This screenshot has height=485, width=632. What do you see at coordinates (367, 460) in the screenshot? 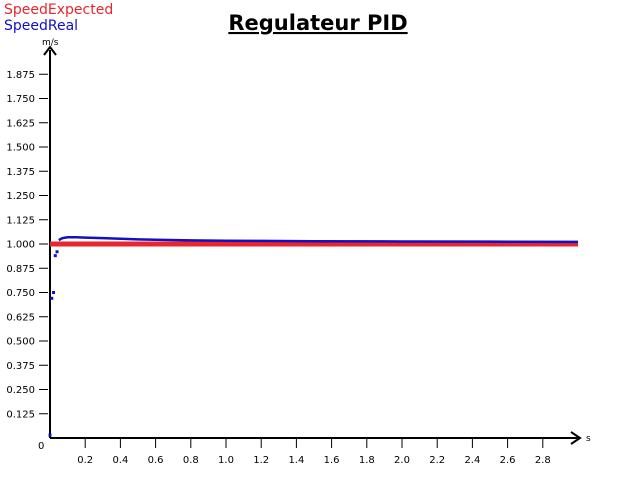
I see `x-tick-label: 1.8` at bounding box center [367, 460].